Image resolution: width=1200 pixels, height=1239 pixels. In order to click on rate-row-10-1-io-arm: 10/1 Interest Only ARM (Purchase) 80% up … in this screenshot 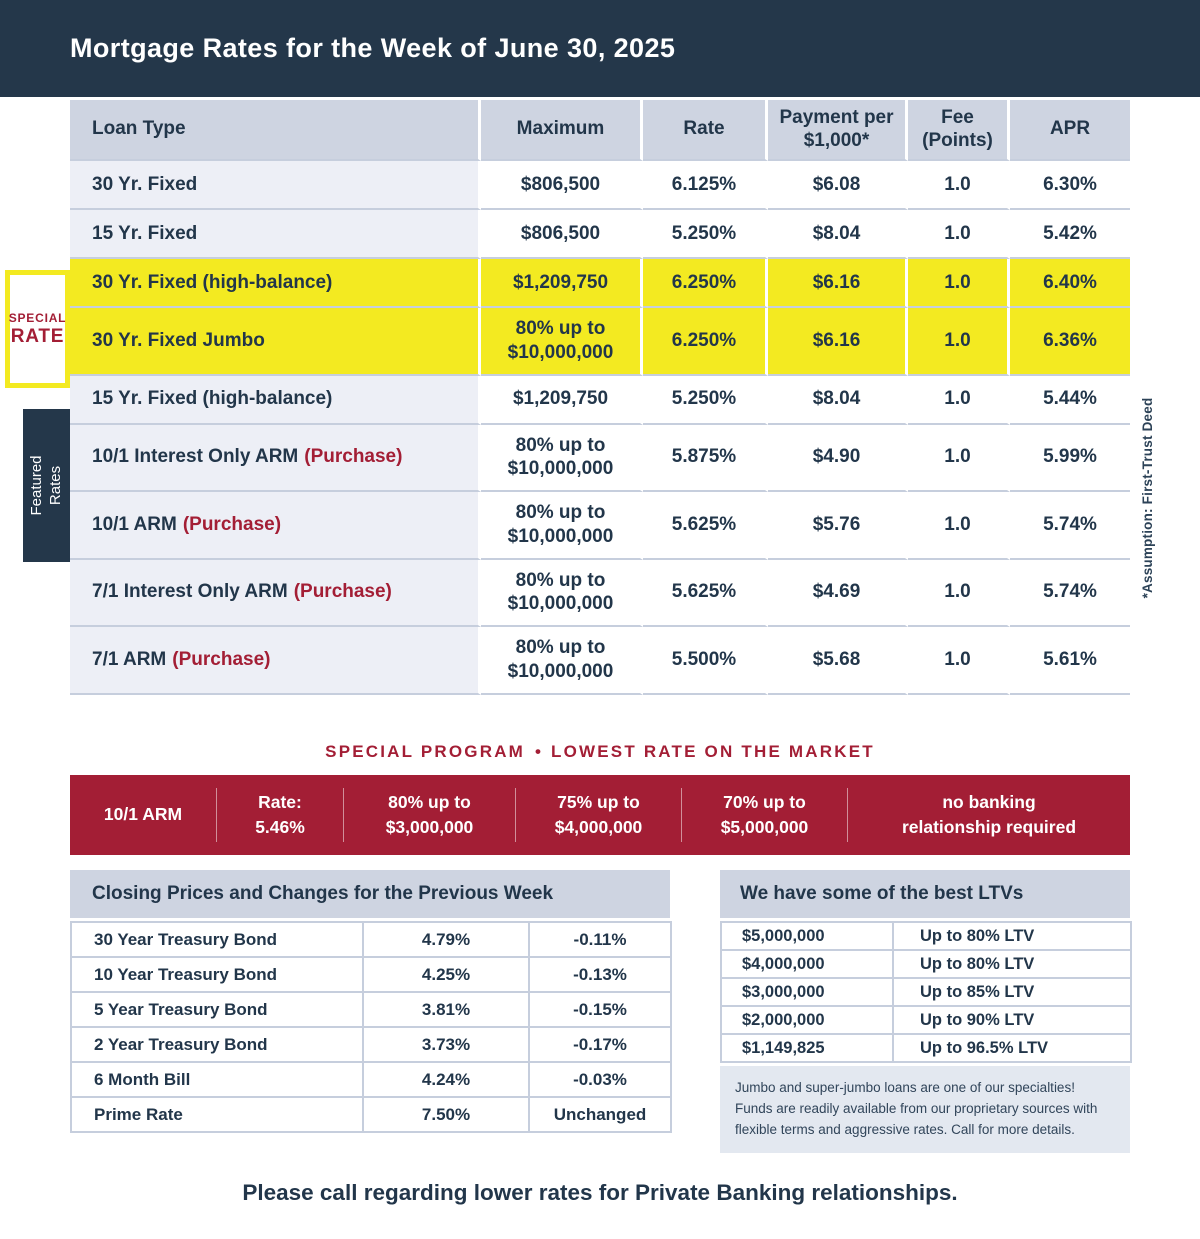, I will do `click(600, 458)`.